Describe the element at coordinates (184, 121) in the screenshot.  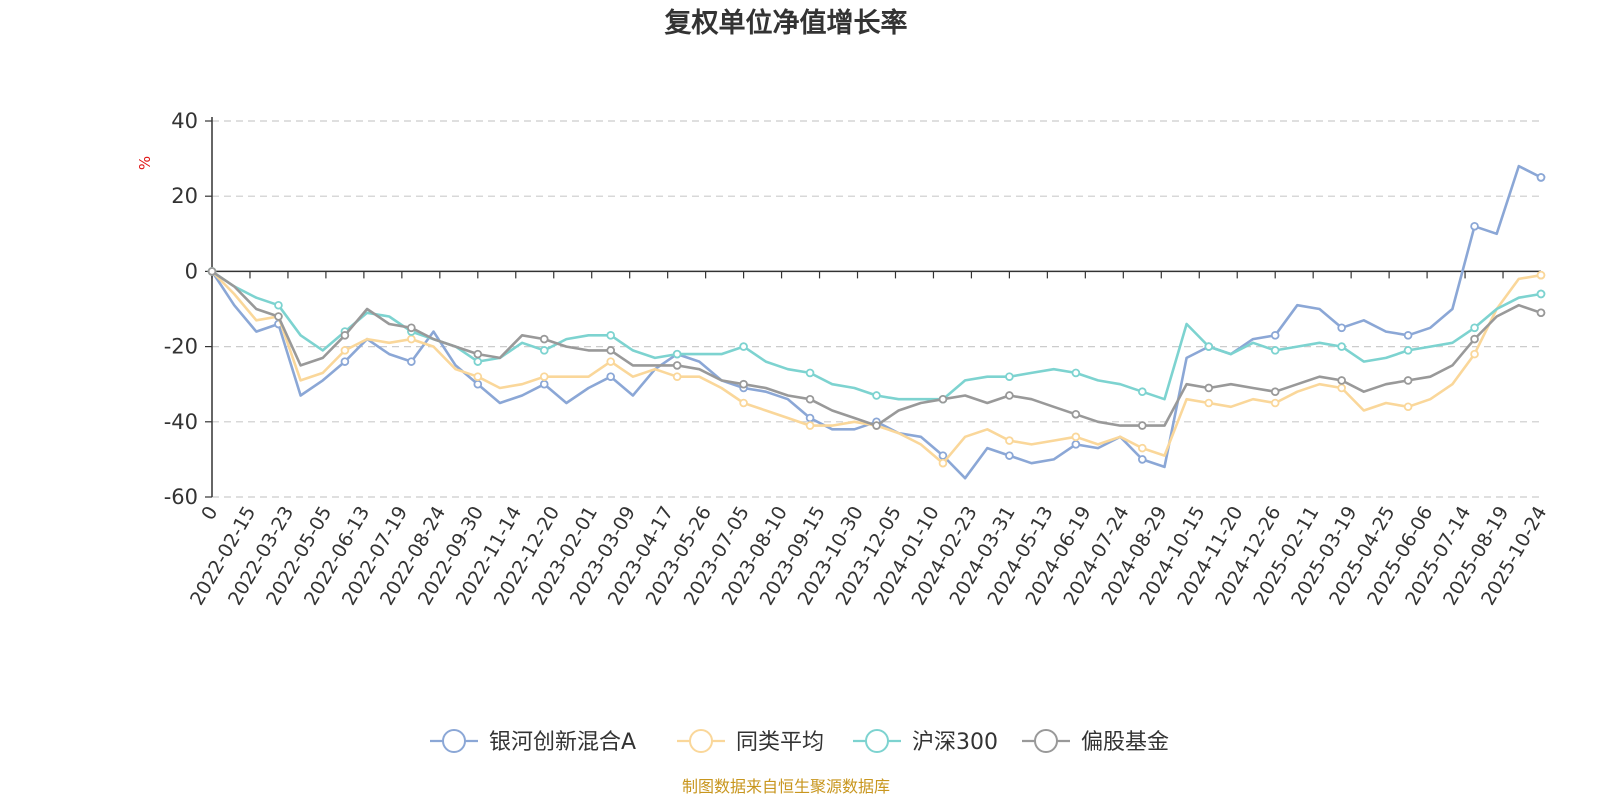
I see `y-tick-label: 40` at that location.